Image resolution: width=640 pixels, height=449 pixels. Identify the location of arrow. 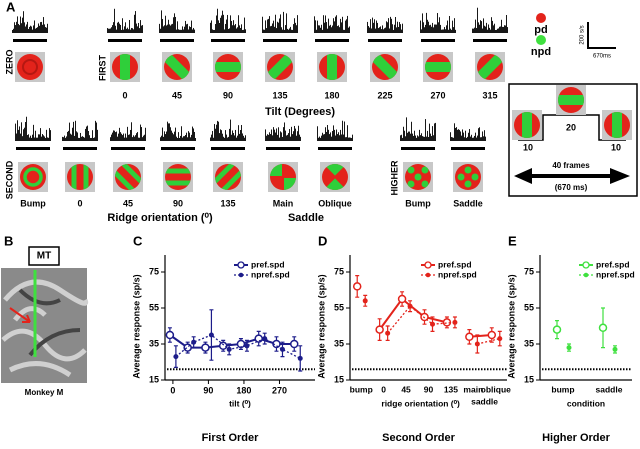
(20, 315).